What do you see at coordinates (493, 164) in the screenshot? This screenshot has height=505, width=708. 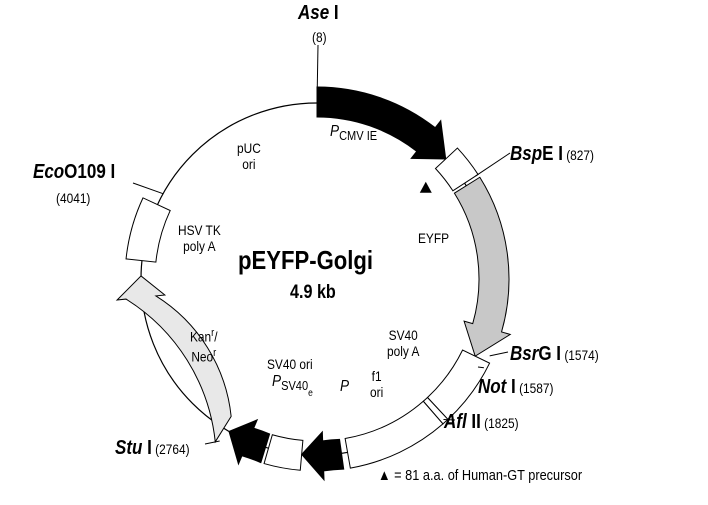 I see `bspe-line` at bounding box center [493, 164].